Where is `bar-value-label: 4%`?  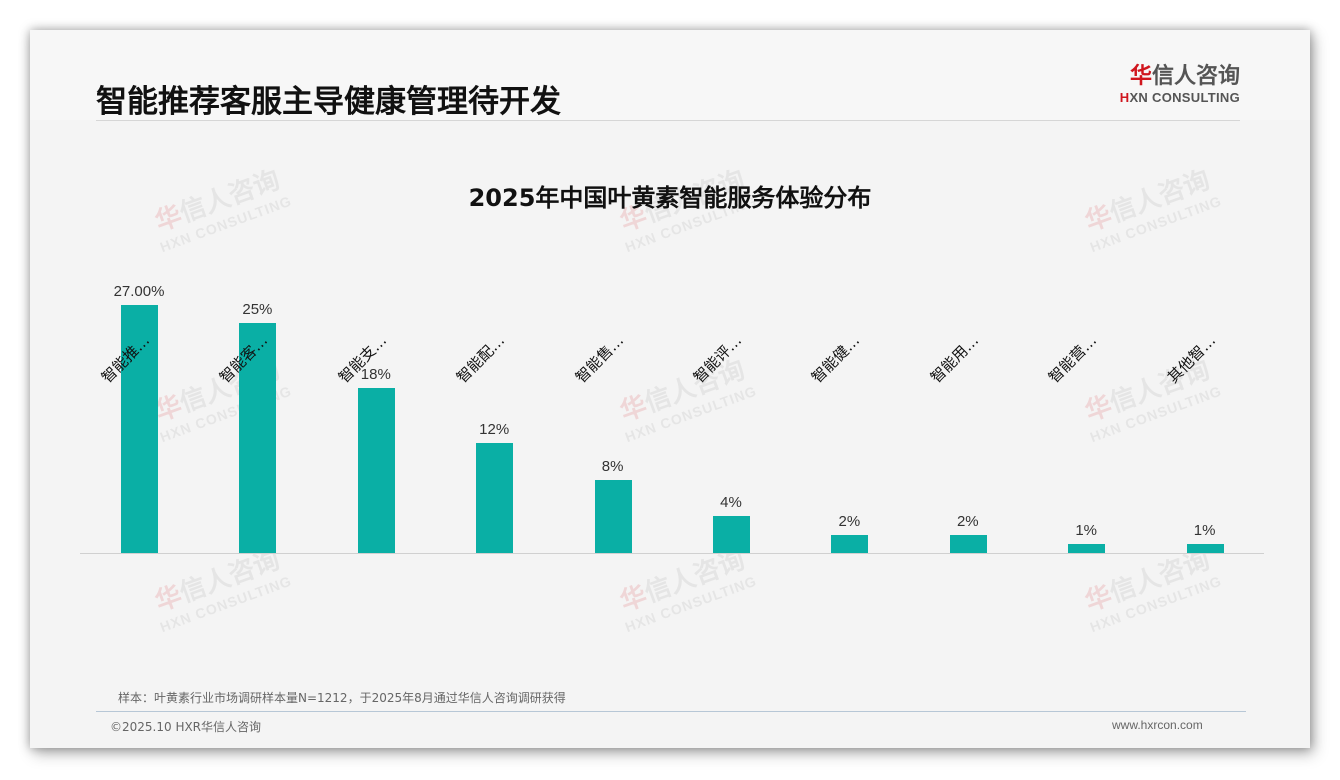 bar-value-label: 4% is located at coordinates (731, 503).